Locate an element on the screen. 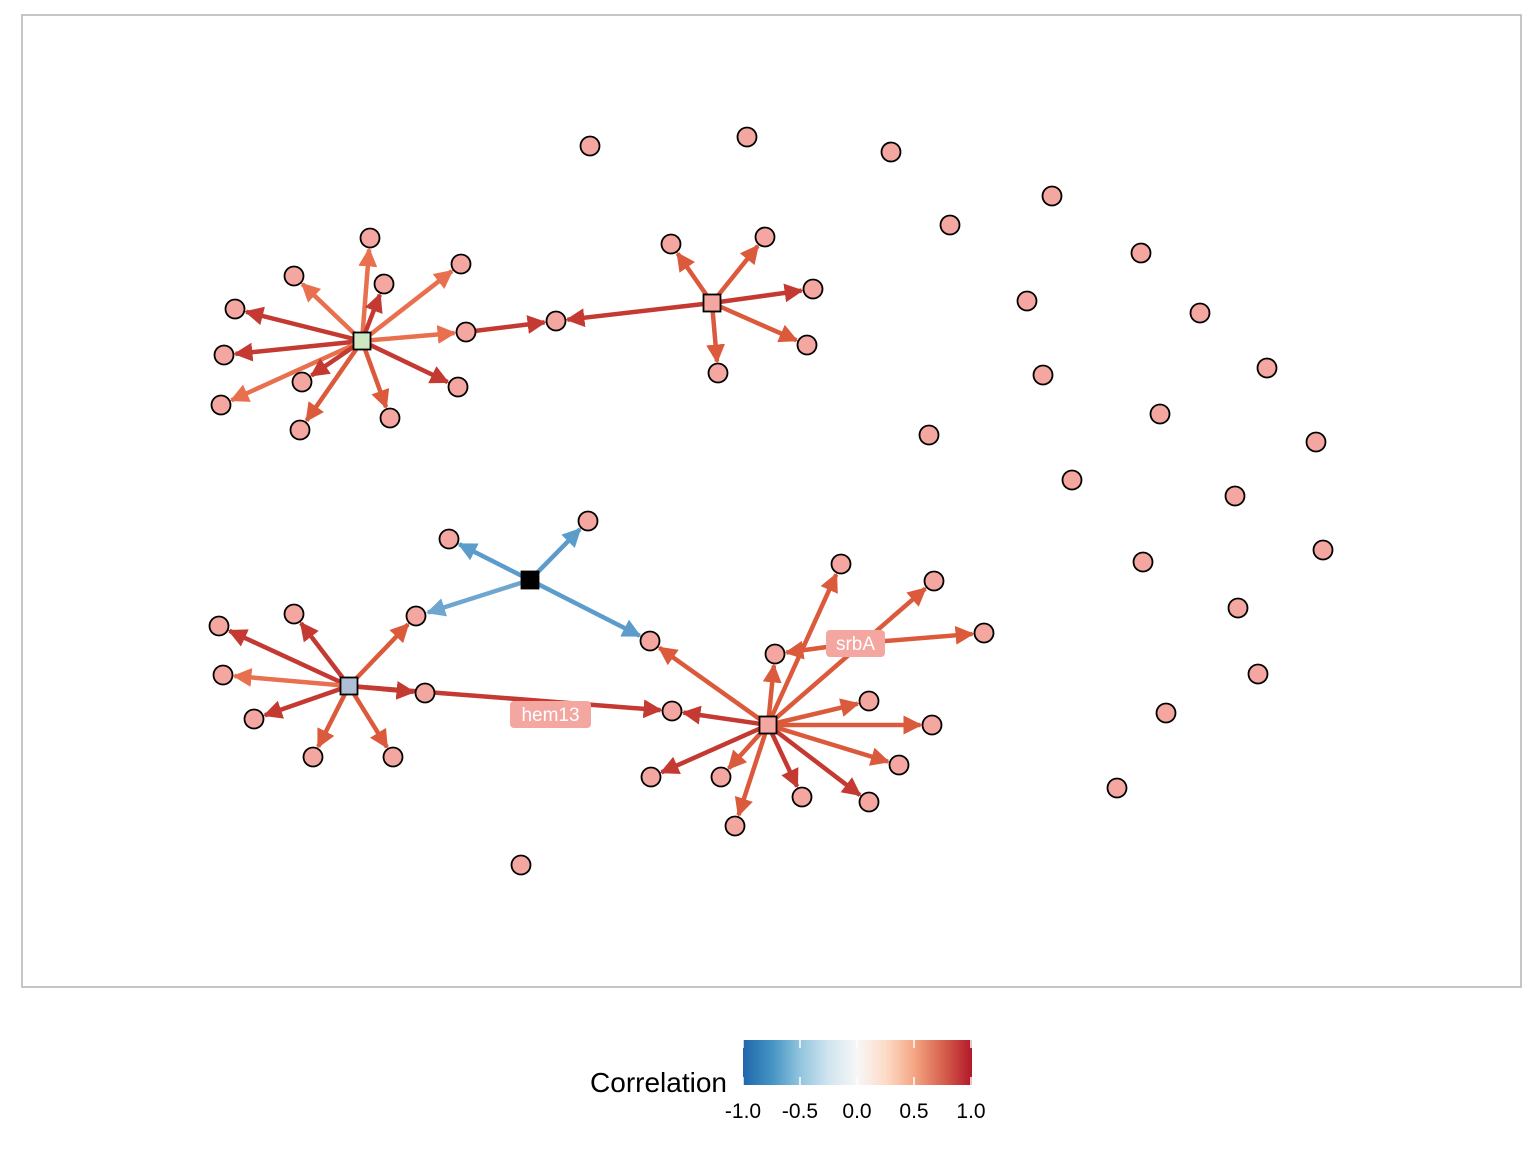 The image size is (1536, 1152). legend-title: Correlation is located at coordinates (658, 1082).